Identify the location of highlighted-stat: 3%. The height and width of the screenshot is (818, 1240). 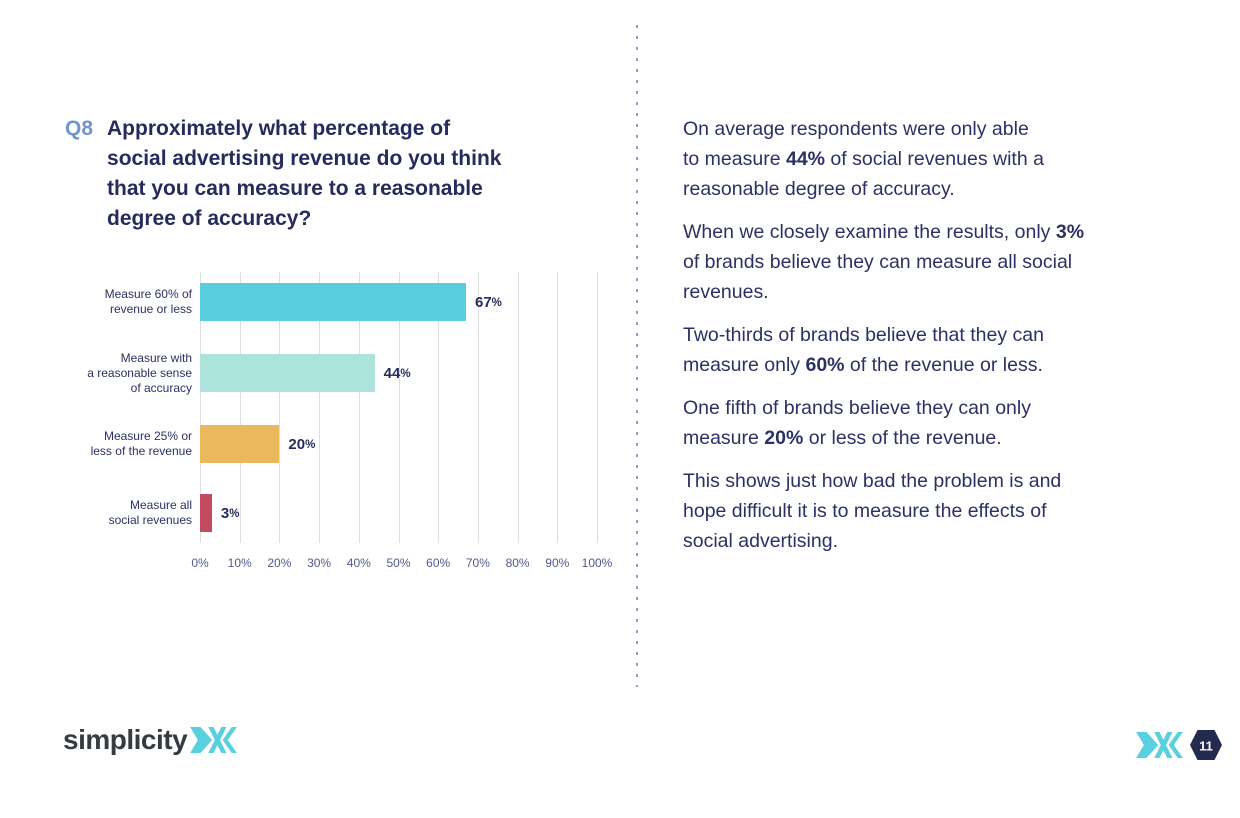
(1070, 232).